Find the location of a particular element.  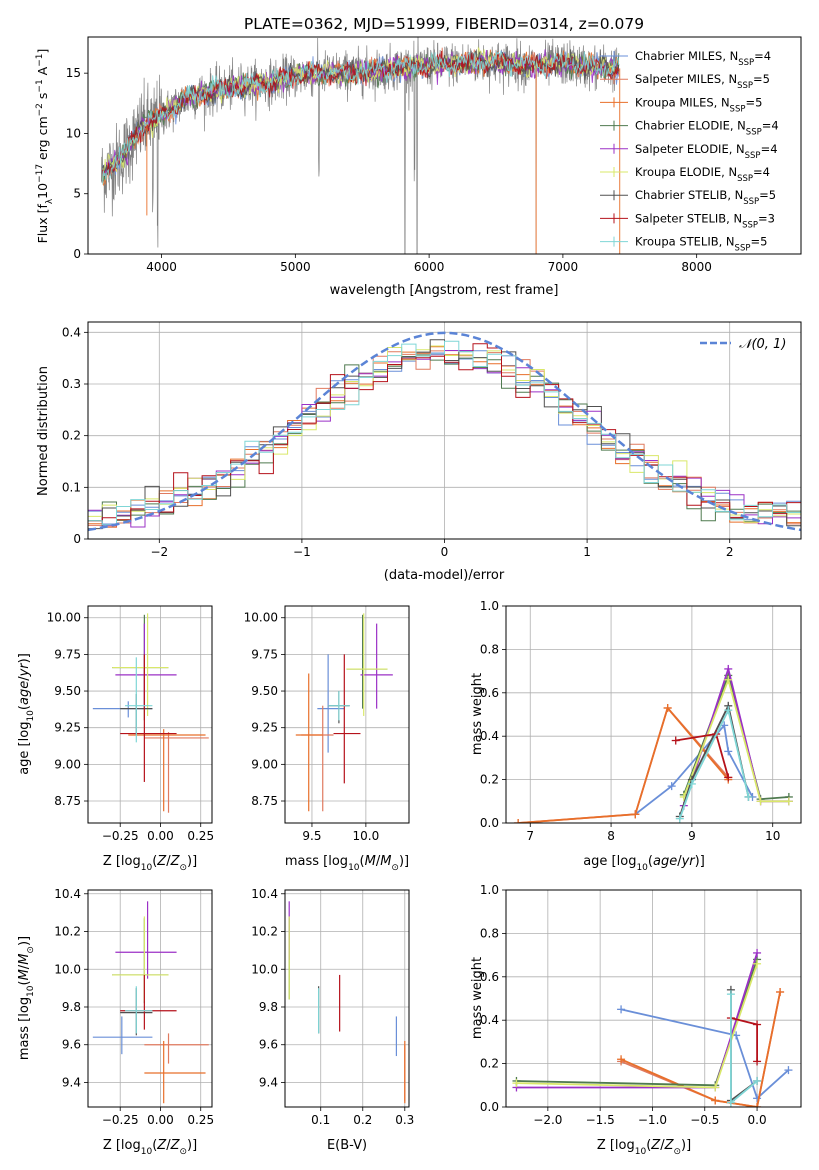

age_vs_mass-xtick-label: 9.5 is located at coordinates (311, 836).